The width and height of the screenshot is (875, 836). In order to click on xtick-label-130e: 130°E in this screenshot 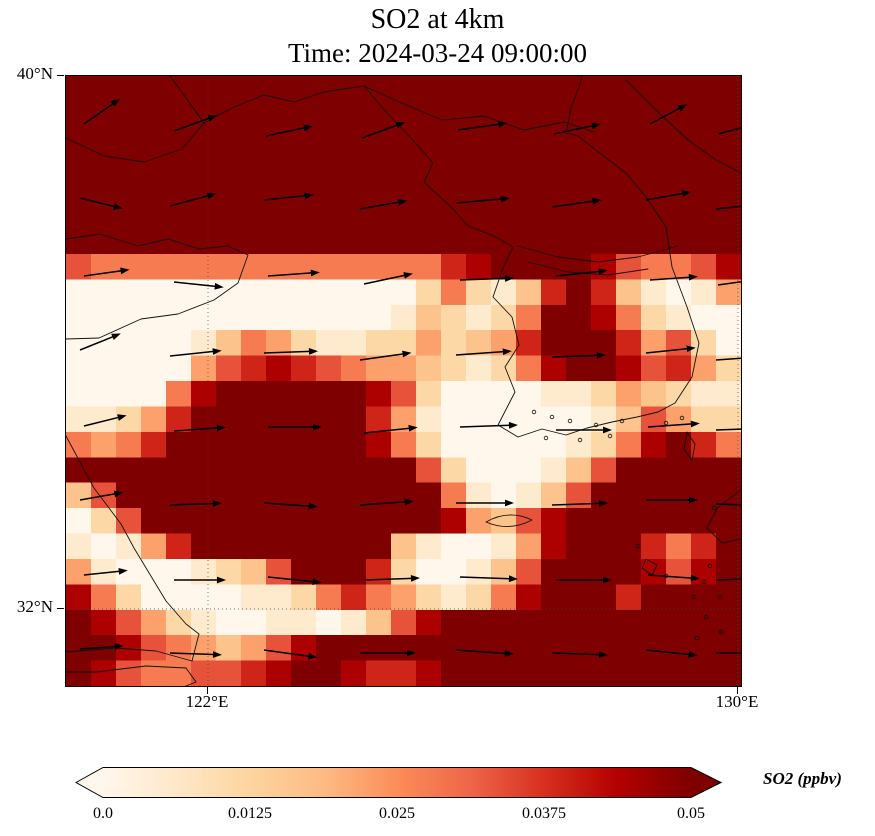, I will do `click(737, 701)`.